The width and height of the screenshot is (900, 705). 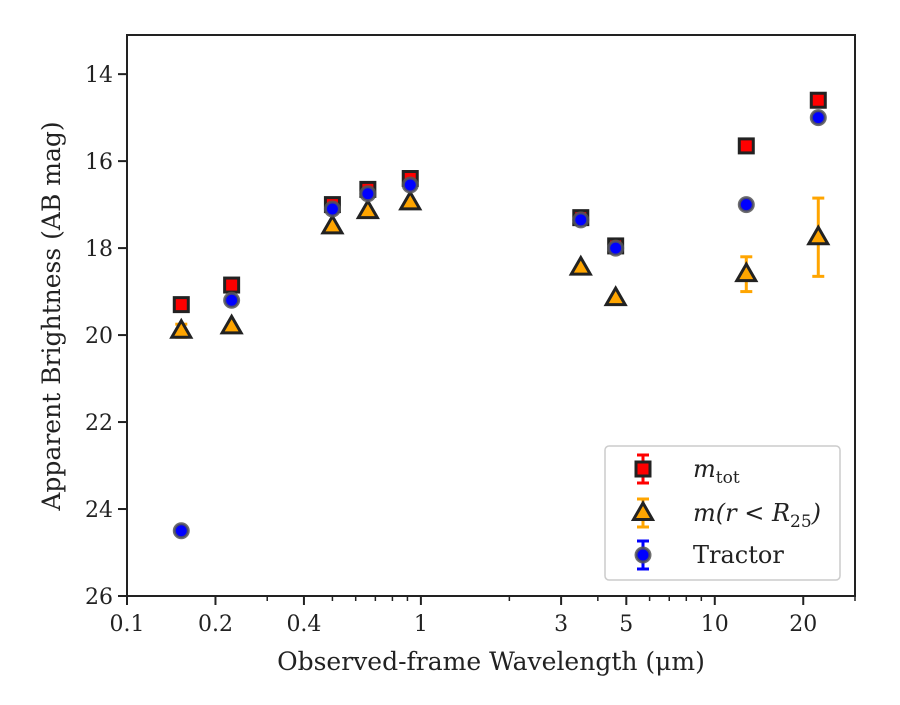 I want to click on legend: mtot m(r < R25) Tractor, so click(x=722, y=513).